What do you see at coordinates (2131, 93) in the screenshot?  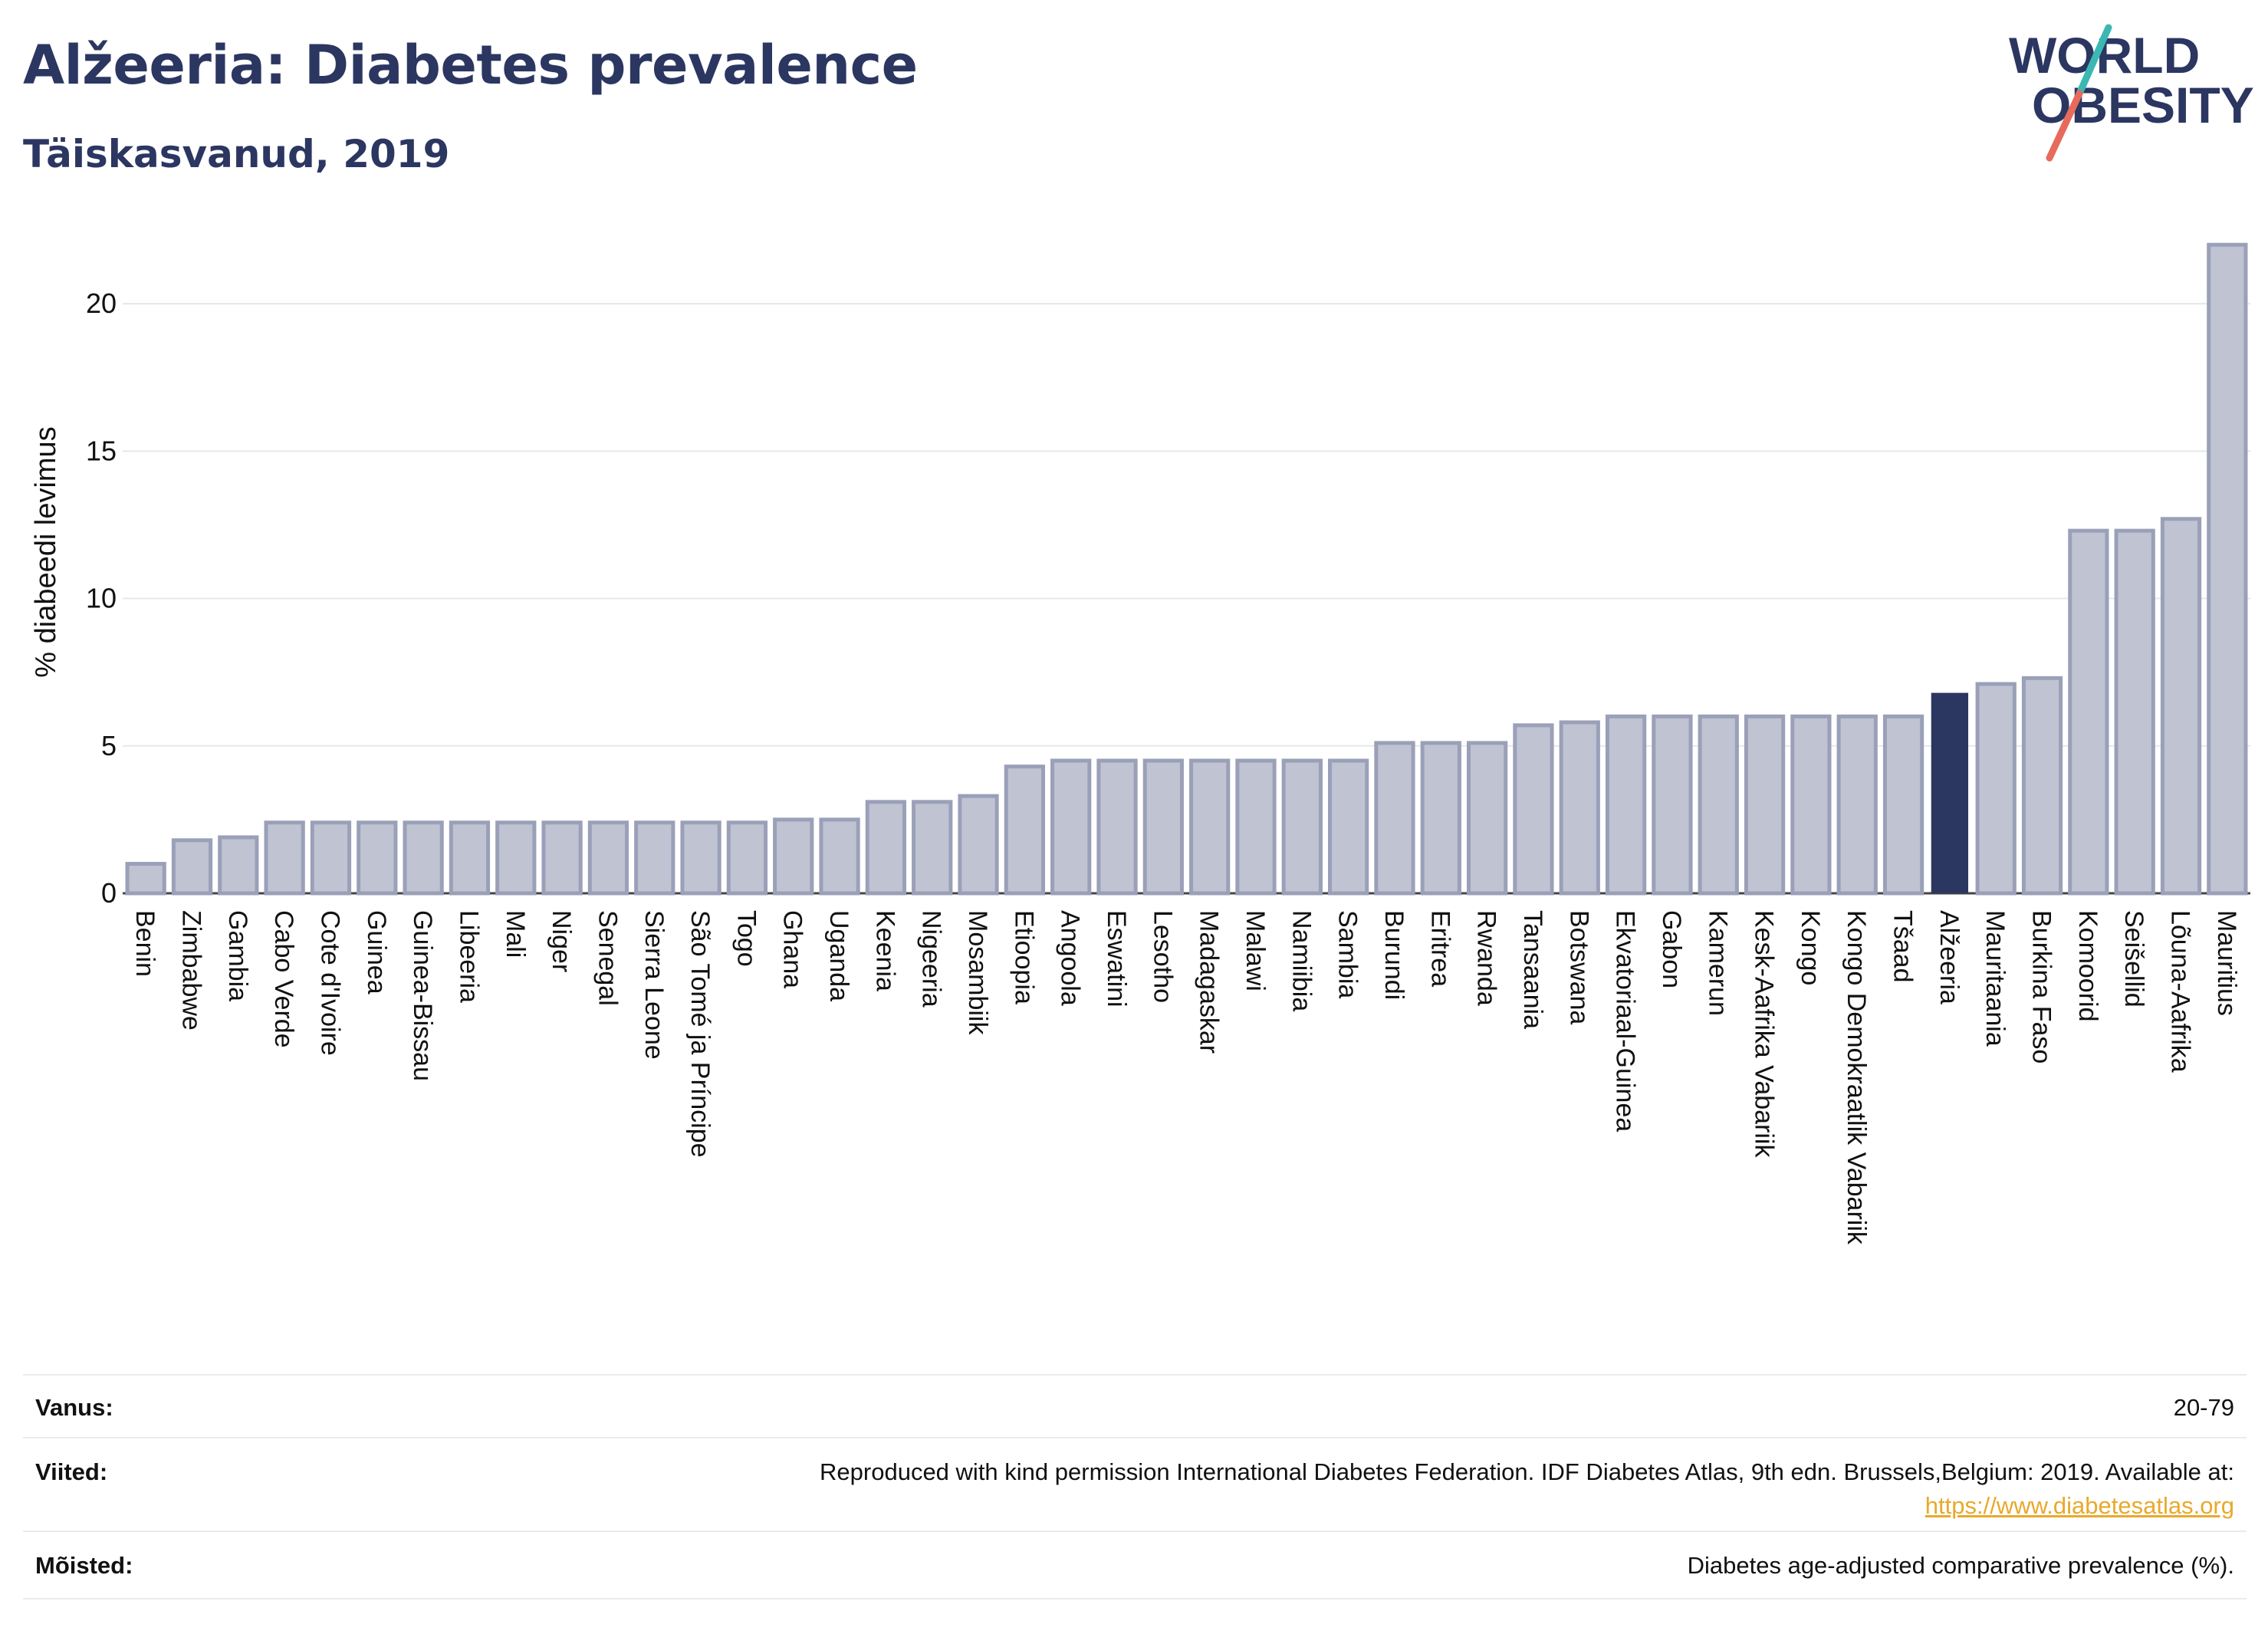 I see `world-obesity-logo: WORLD OBESITY` at bounding box center [2131, 93].